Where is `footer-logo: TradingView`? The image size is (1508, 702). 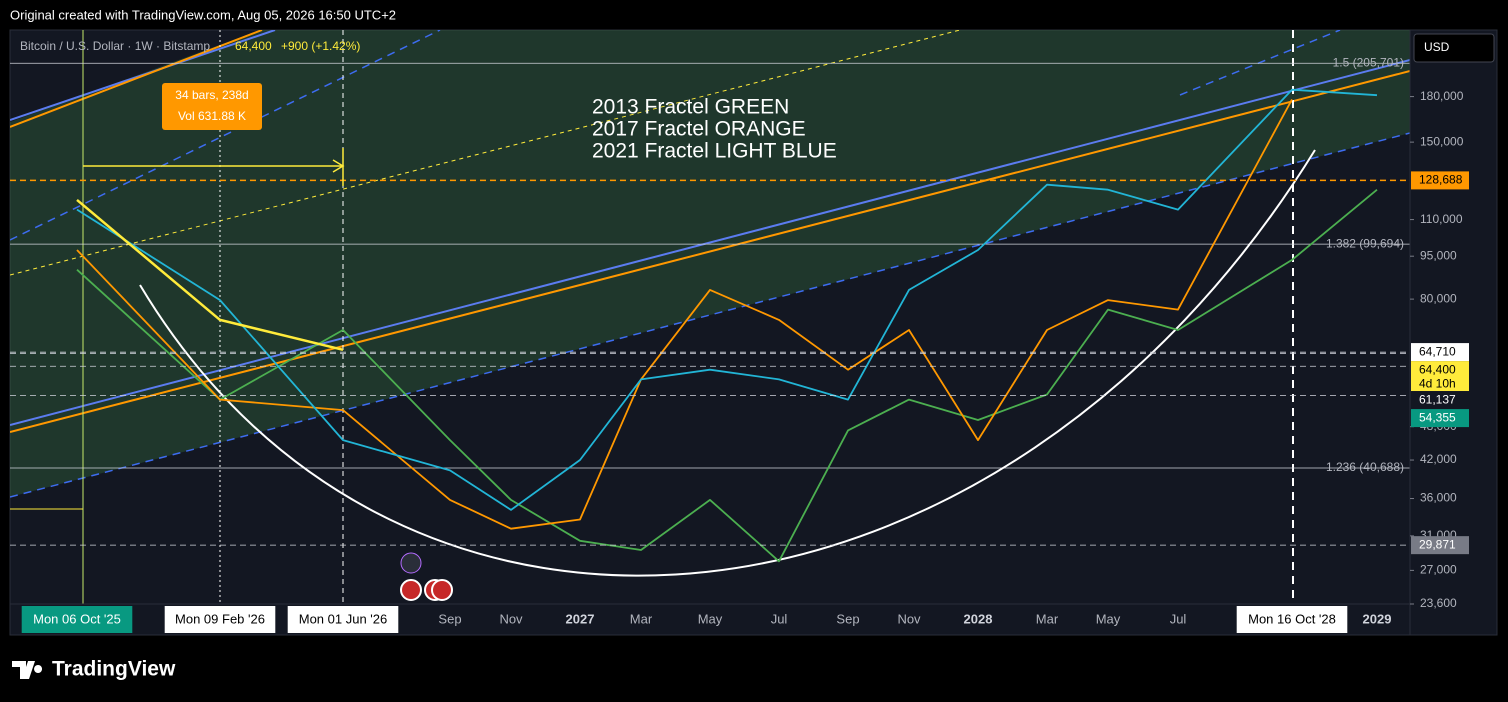 footer-logo: TradingView is located at coordinates (94, 669).